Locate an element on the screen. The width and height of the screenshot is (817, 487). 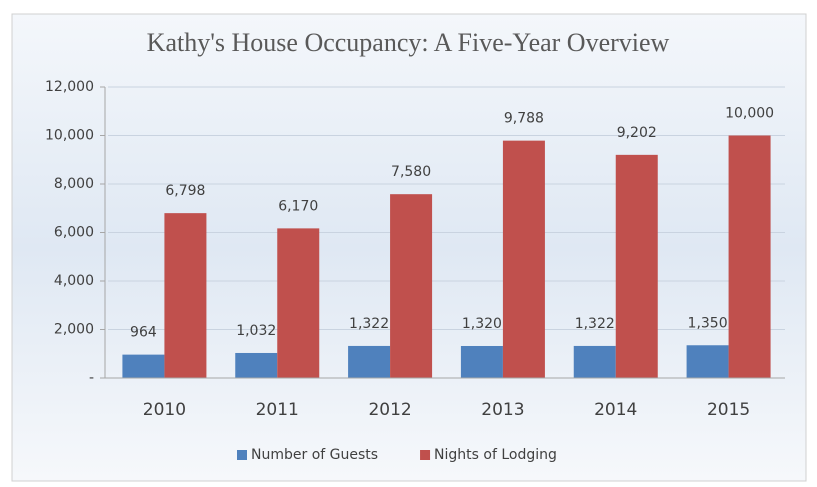
data-label: 1,320 is located at coordinates (482, 324).